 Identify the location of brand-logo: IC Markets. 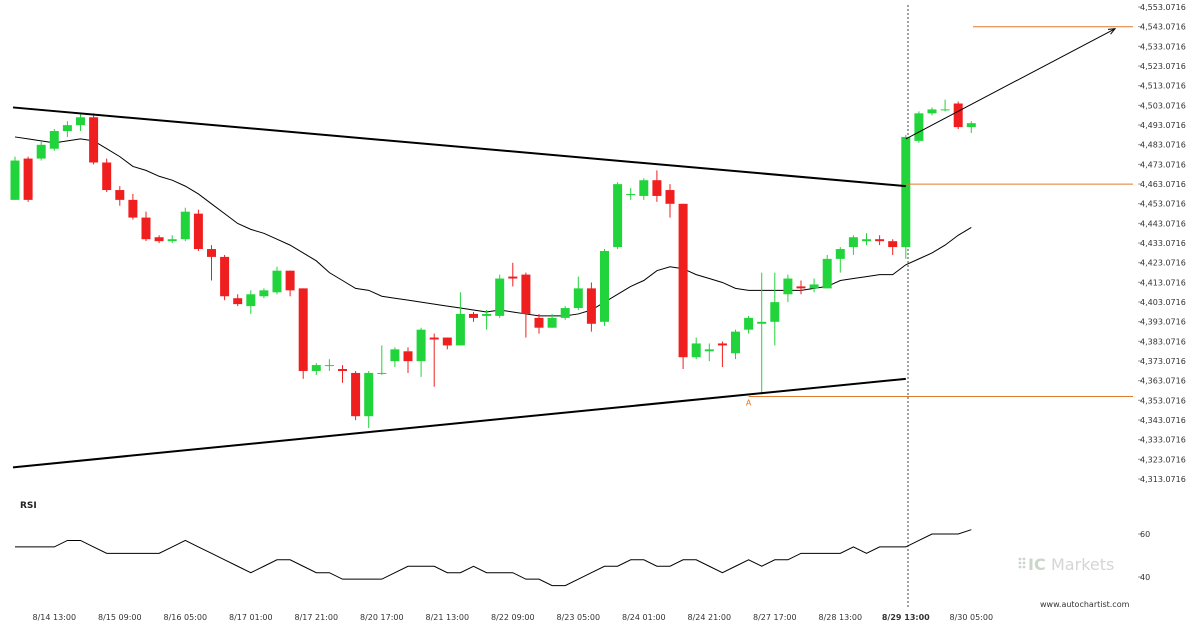
(1066, 564).